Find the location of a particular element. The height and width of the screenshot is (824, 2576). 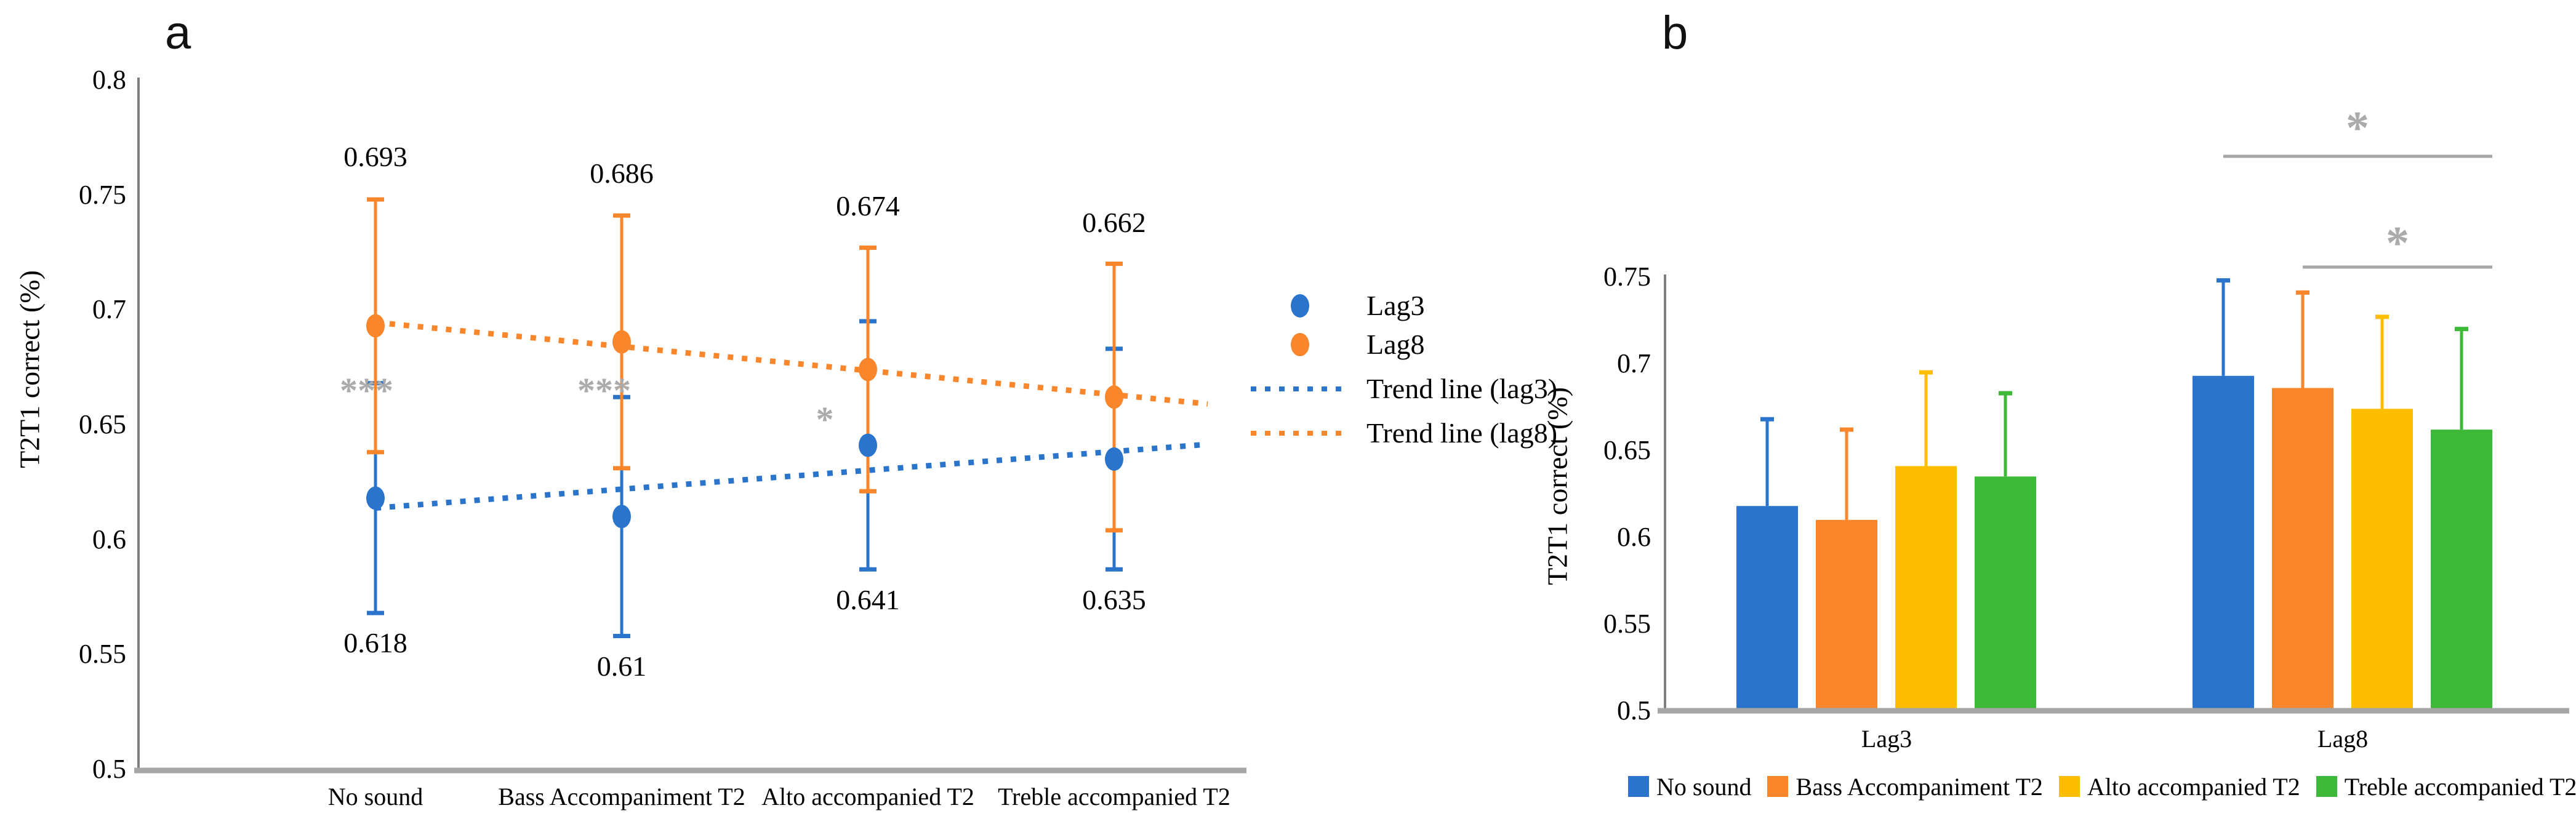

b-bar-Alto accompanied T2-Lag3 is located at coordinates (1926, 588).